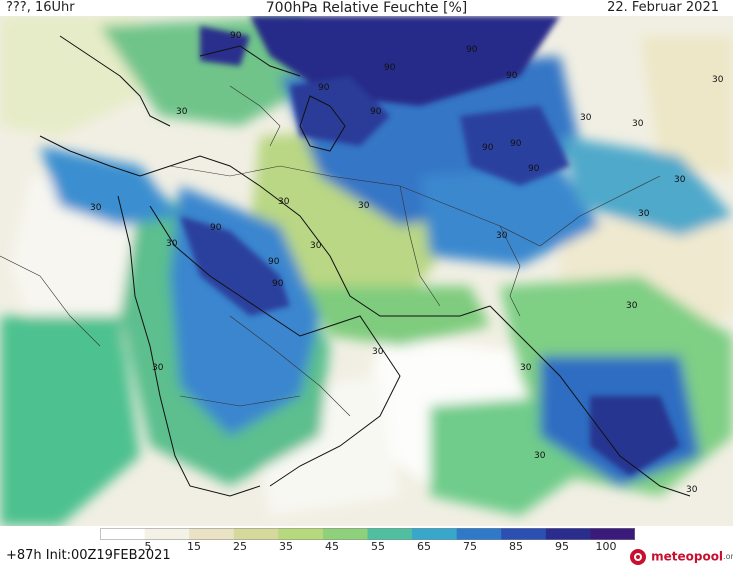 The height and width of the screenshot is (566, 733). What do you see at coordinates (728, 556) in the screenshot?
I see `logo-tld: .org` at bounding box center [728, 556].